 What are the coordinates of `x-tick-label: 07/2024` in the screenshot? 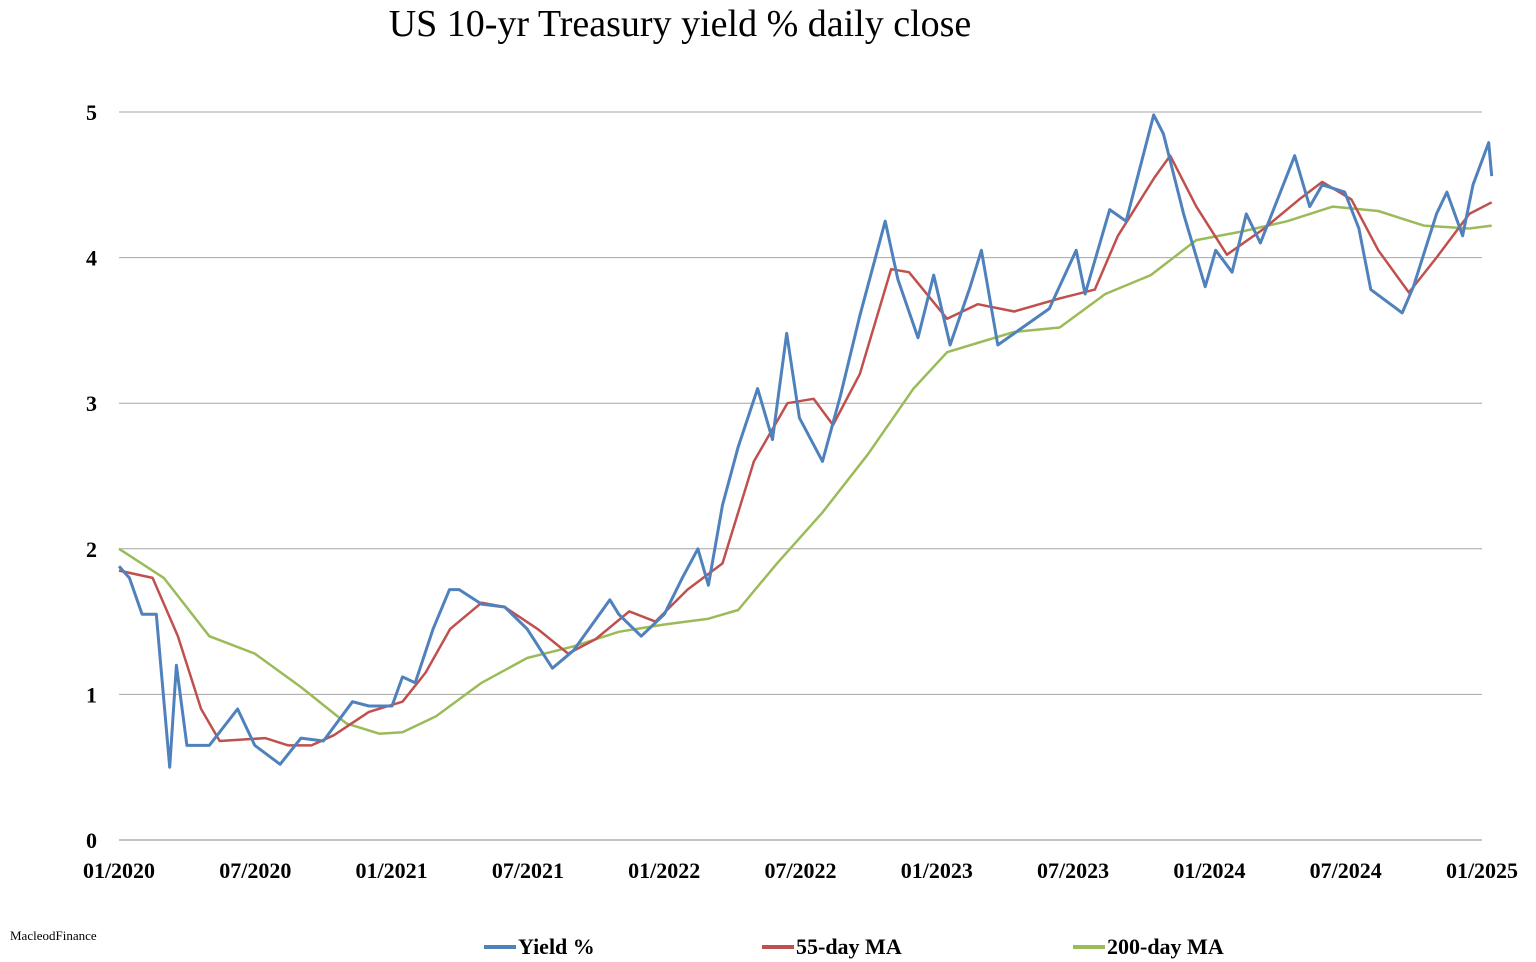 It's located at (1346, 870).